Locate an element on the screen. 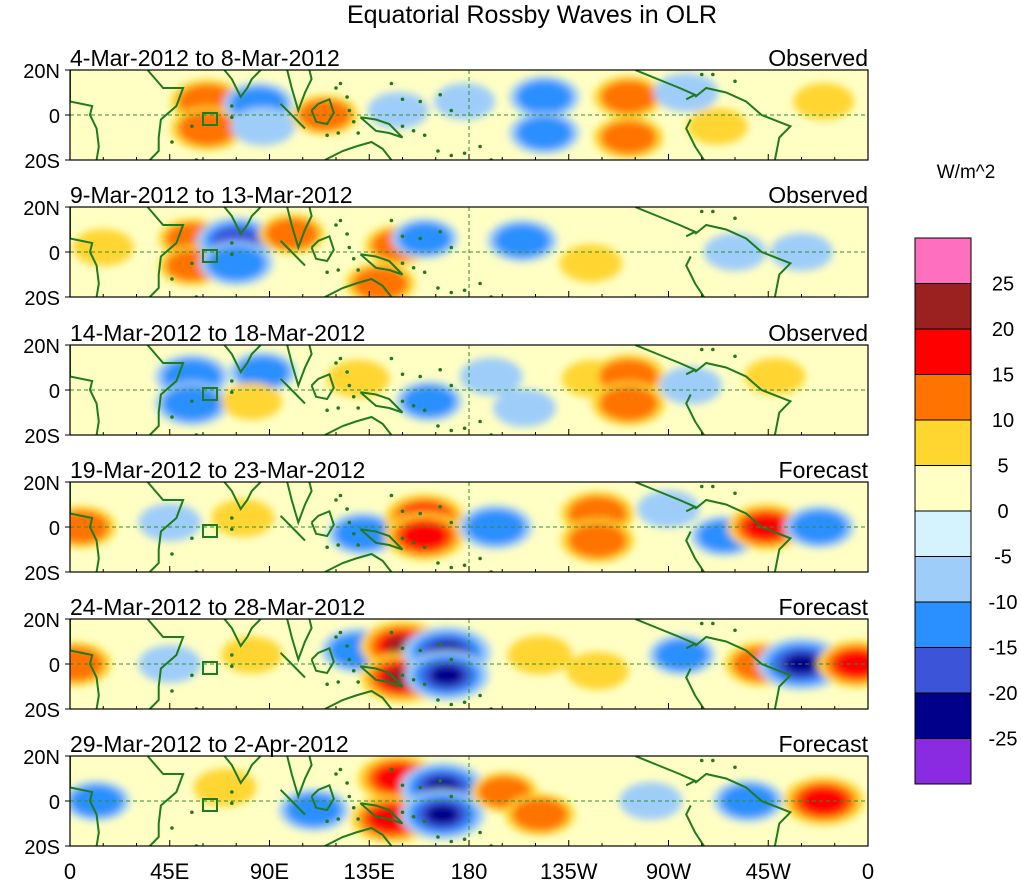 Image resolution: width=1021 pixels, height=895 pixels. x-tick-label: 135E is located at coordinates (369, 871).